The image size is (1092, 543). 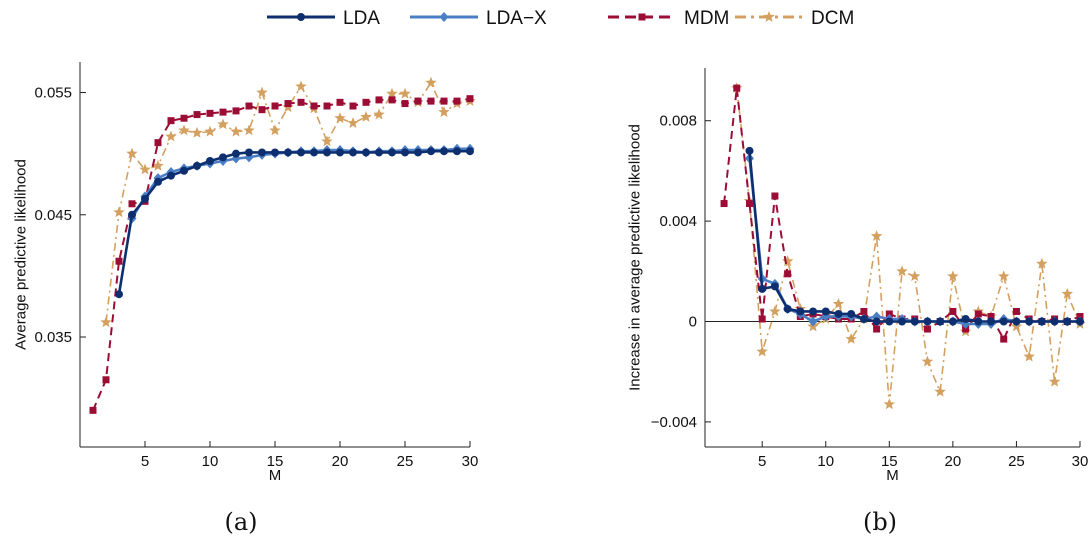 What do you see at coordinates (516, 18) in the screenshot?
I see `legend-label-lda-x: LDA−X` at bounding box center [516, 18].